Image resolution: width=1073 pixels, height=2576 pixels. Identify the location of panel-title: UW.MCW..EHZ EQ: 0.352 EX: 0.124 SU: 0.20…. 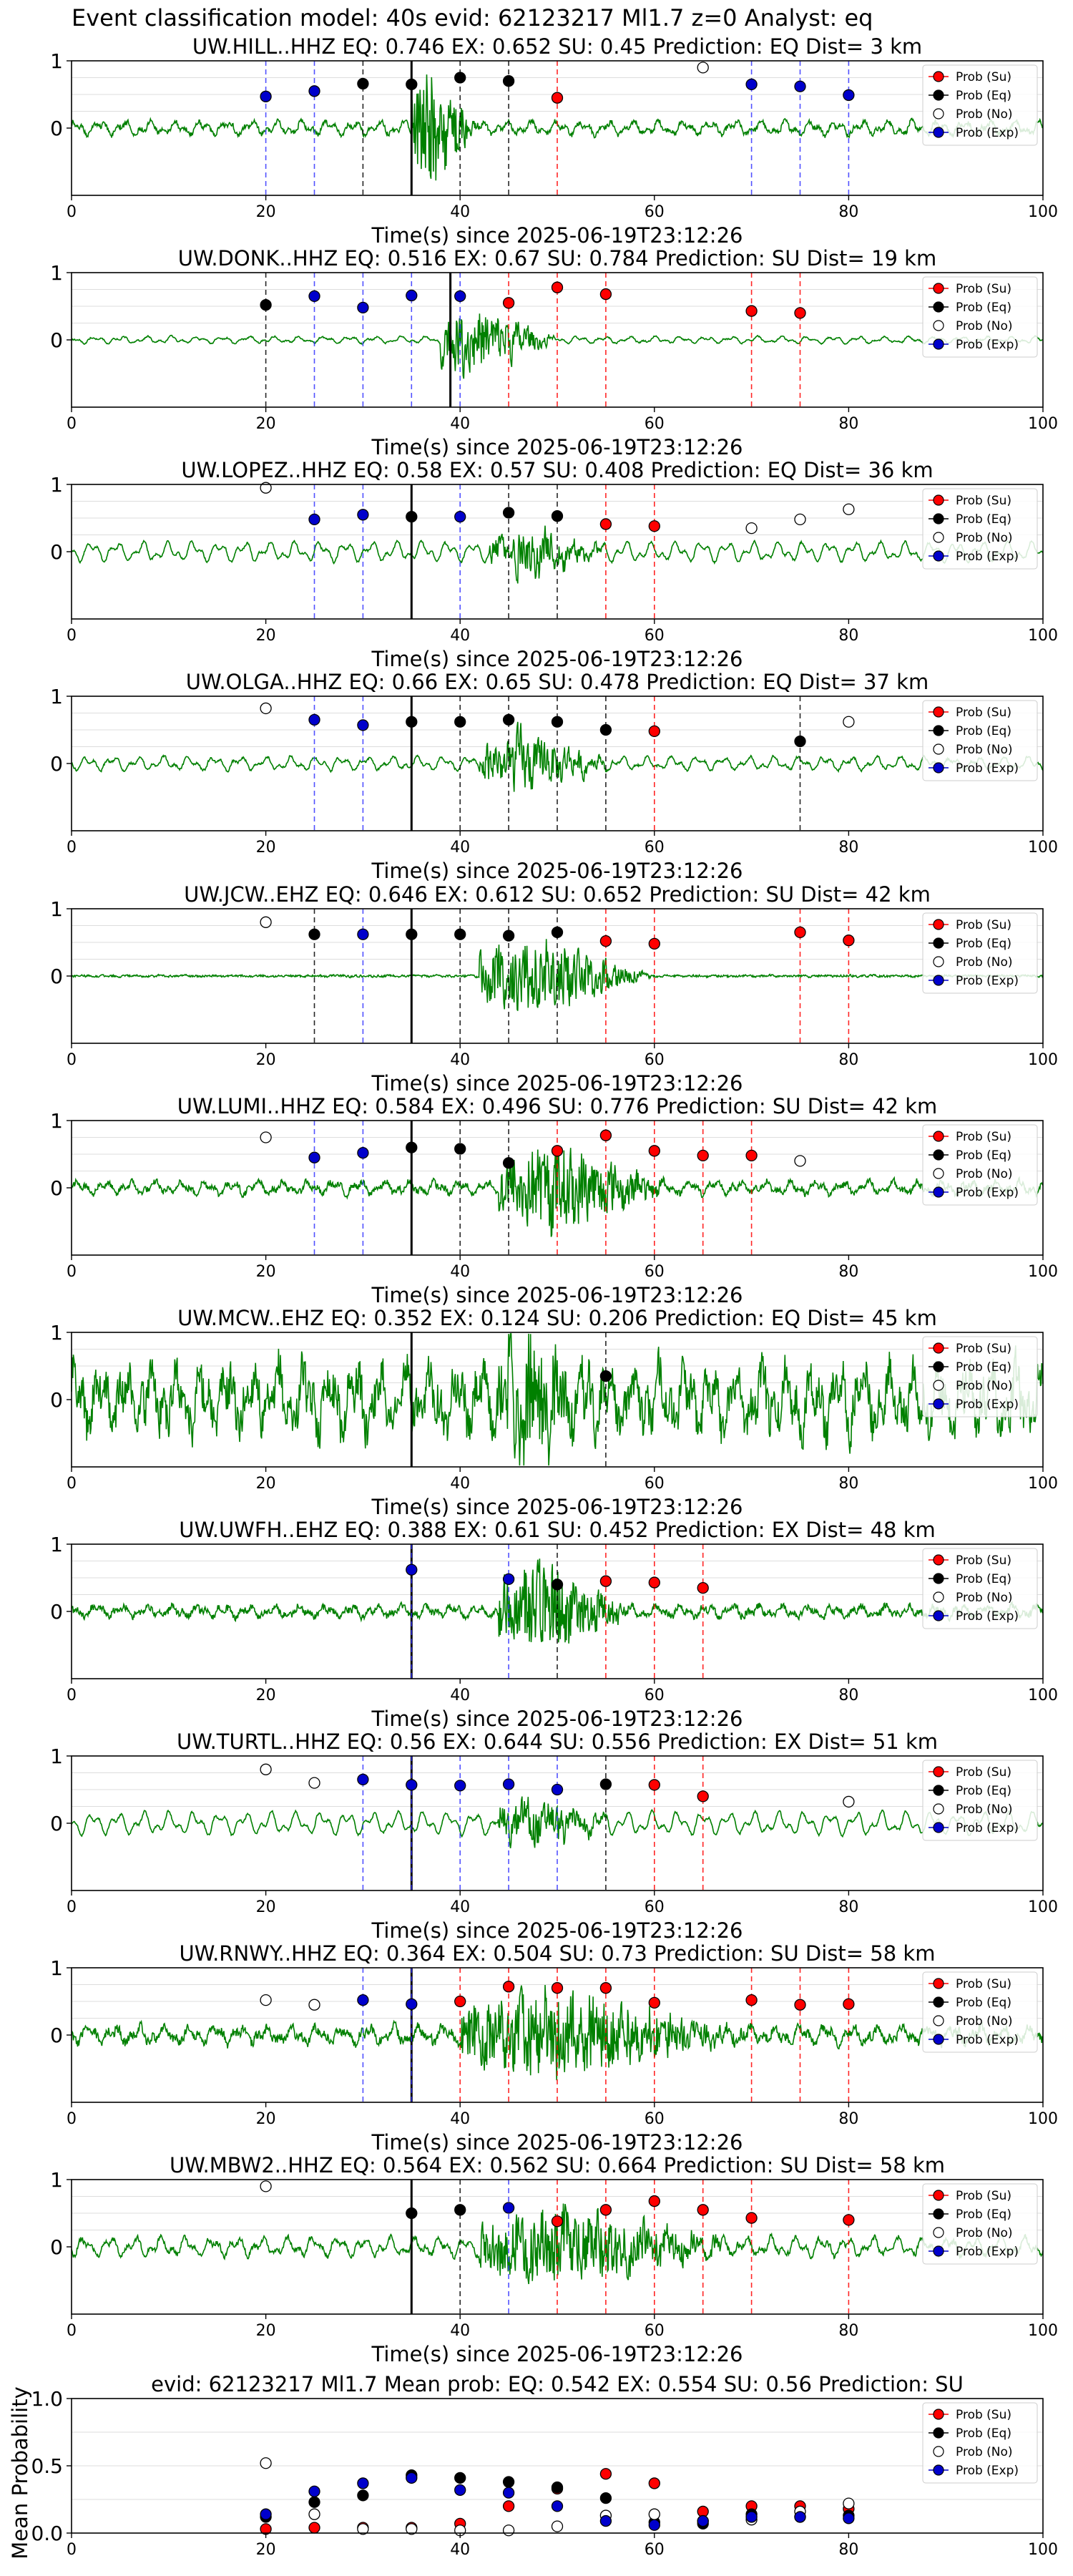
(557, 1318).